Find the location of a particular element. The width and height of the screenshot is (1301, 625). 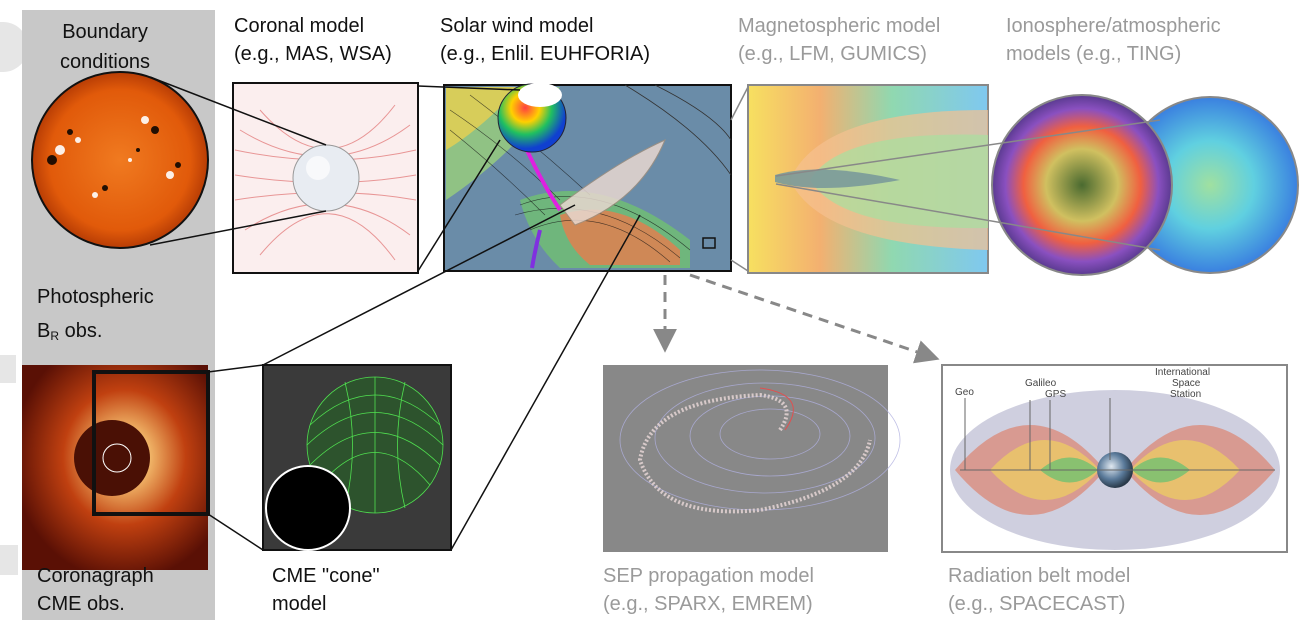

coronal-model-label: Coronal model (e.g., MAS, WSA) is located at coordinates (313, 40).